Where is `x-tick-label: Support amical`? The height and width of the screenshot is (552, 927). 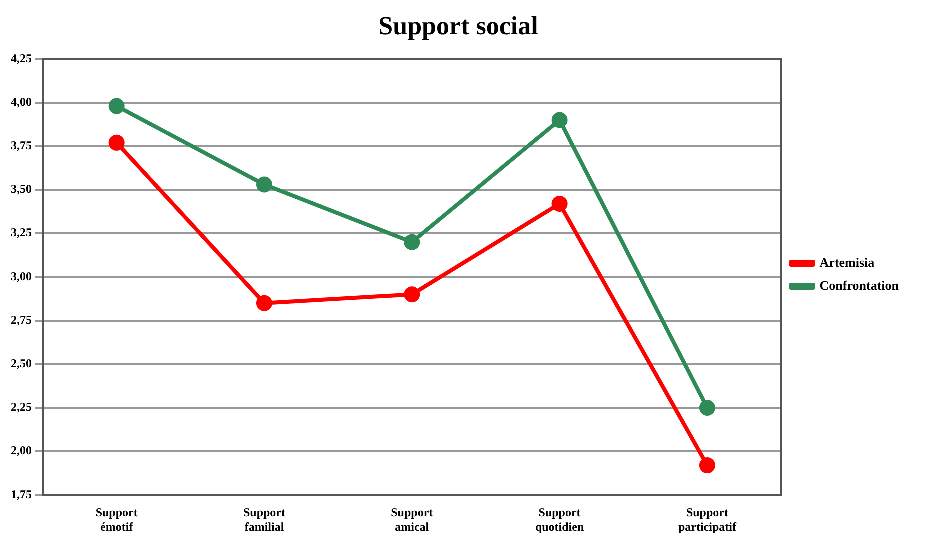
x-tick-label: Support amical is located at coordinates (412, 519).